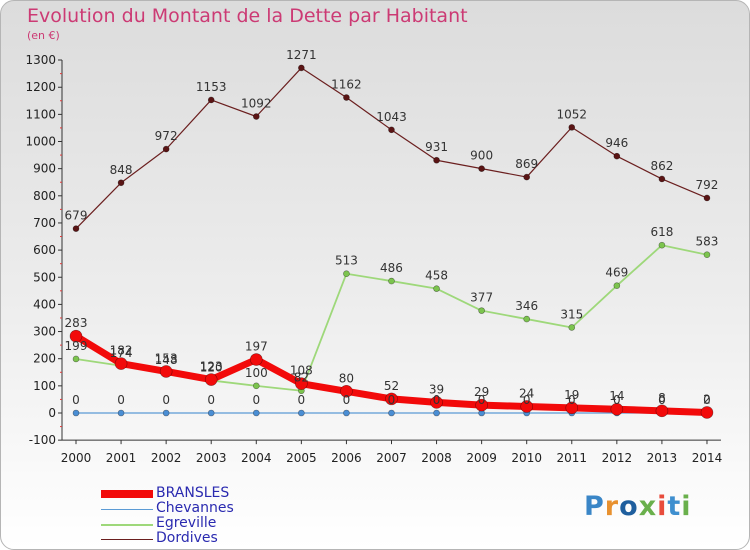 This screenshot has width=750, height=550. I want to click on y-tick-label: 600, so click(44, 250).